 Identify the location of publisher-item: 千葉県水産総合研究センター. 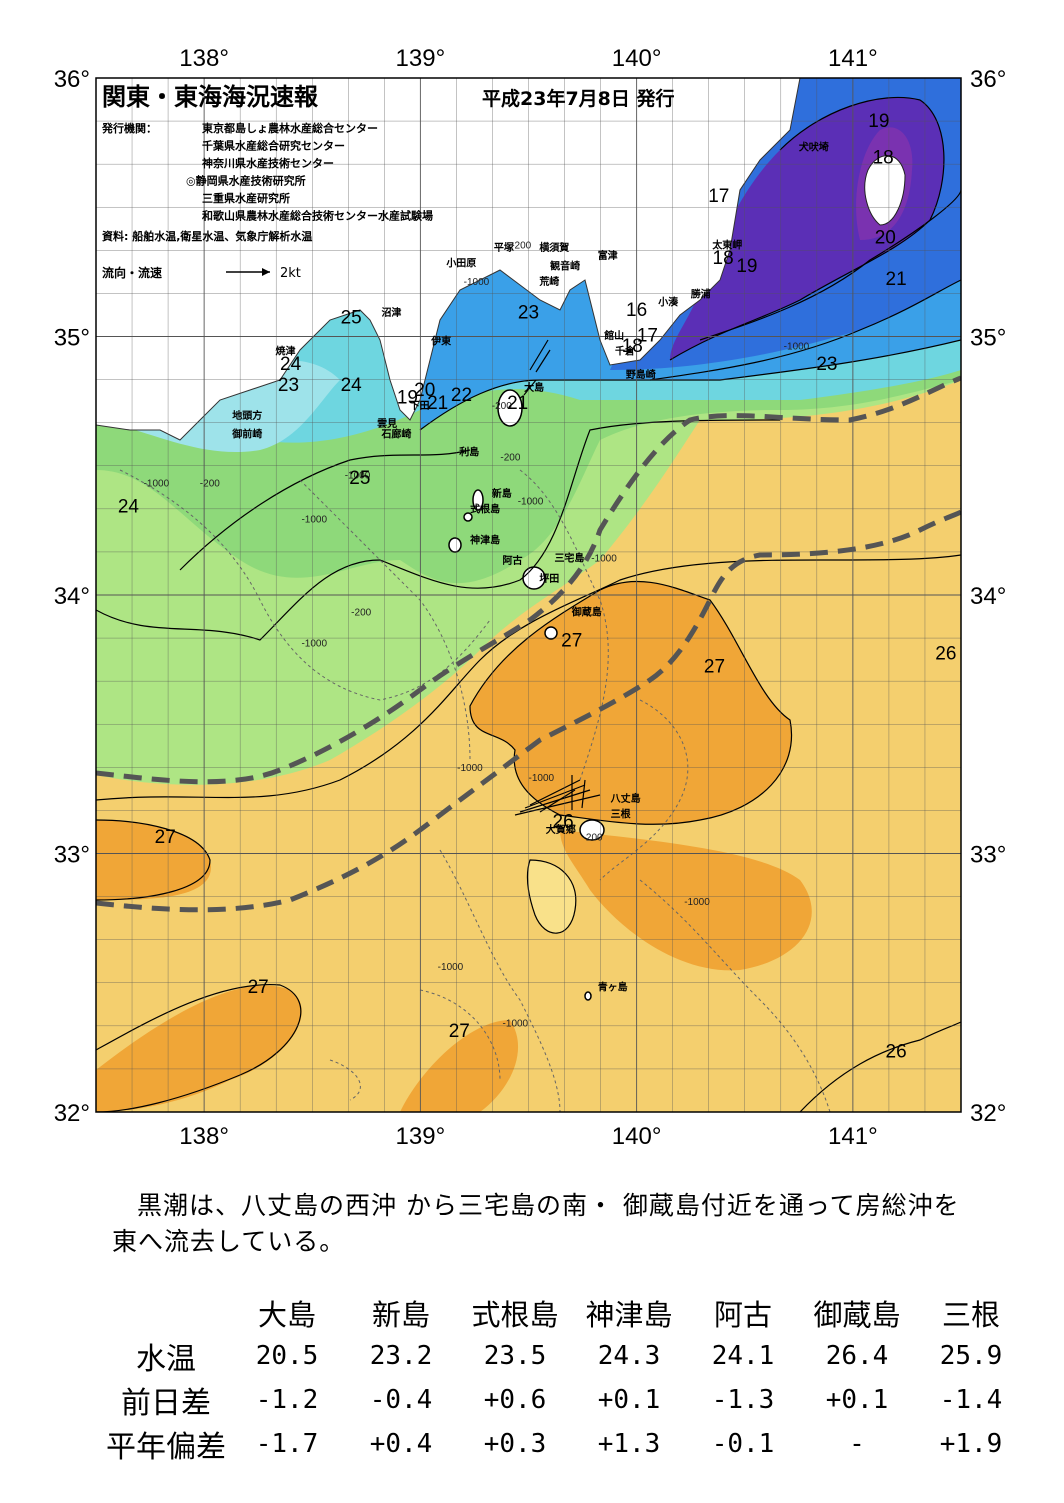
(273, 146).